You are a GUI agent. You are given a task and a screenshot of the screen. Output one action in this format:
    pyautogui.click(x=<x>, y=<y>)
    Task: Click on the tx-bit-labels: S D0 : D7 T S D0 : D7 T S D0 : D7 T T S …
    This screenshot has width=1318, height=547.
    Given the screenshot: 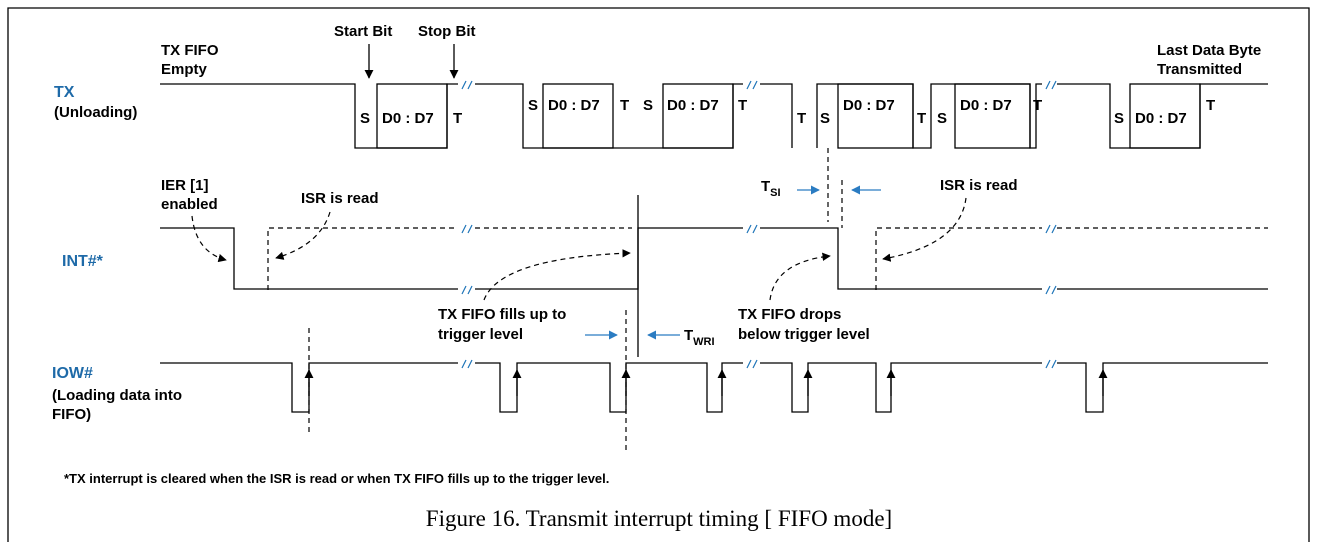 What is the action you would take?
    pyautogui.click(x=787, y=112)
    